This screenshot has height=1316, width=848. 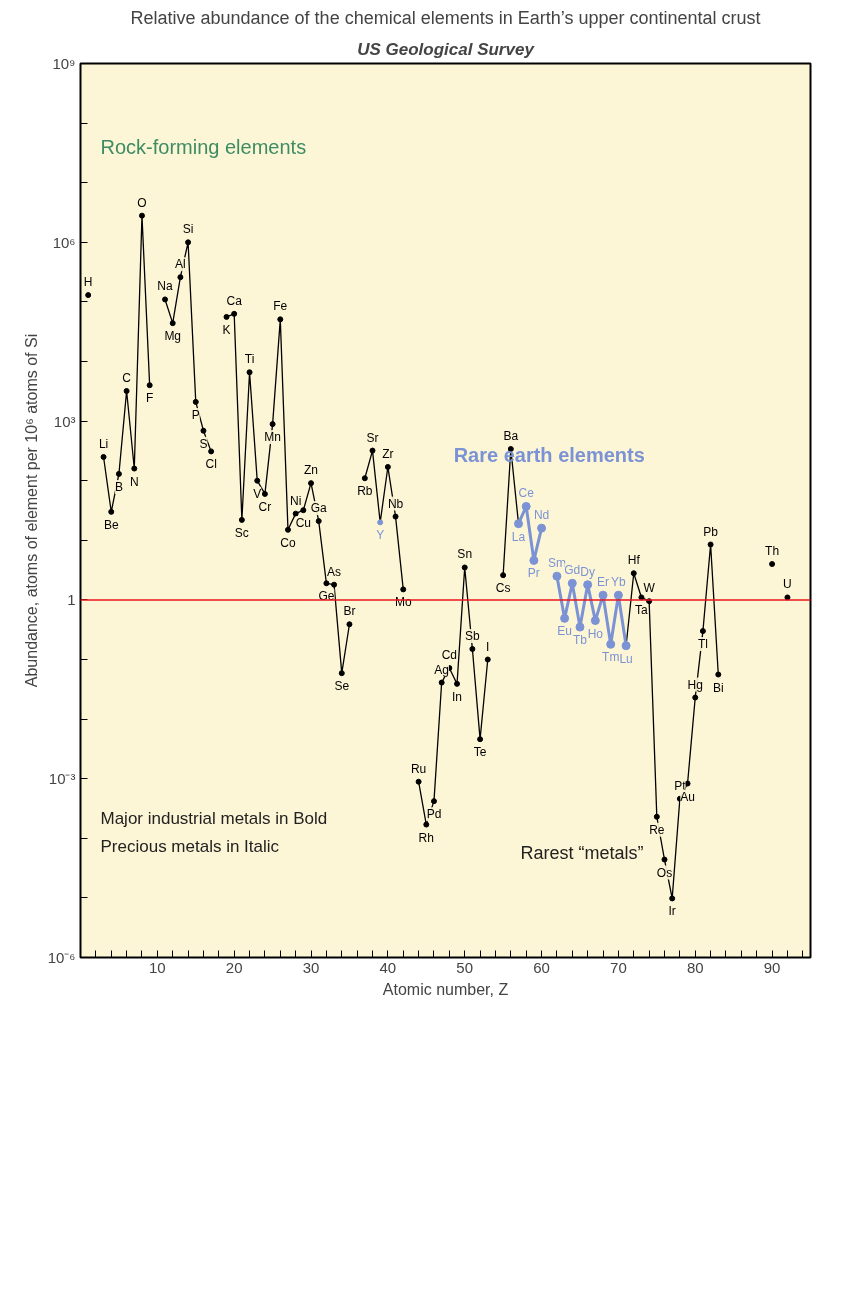 I want to click on data-label: Tl, so click(x=702, y=644).